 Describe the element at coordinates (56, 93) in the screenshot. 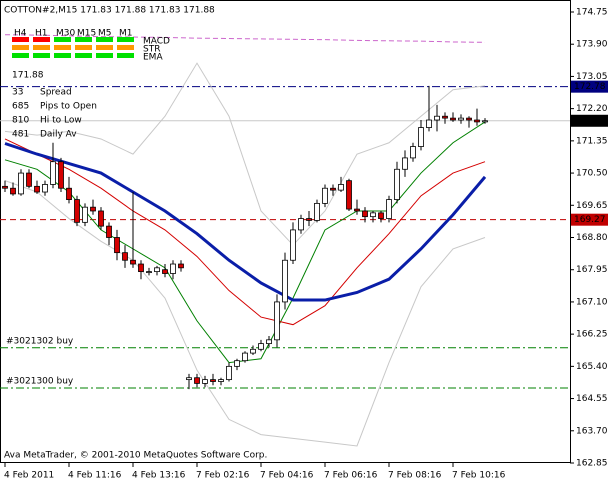

I see `stat-label: Spread` at that location.